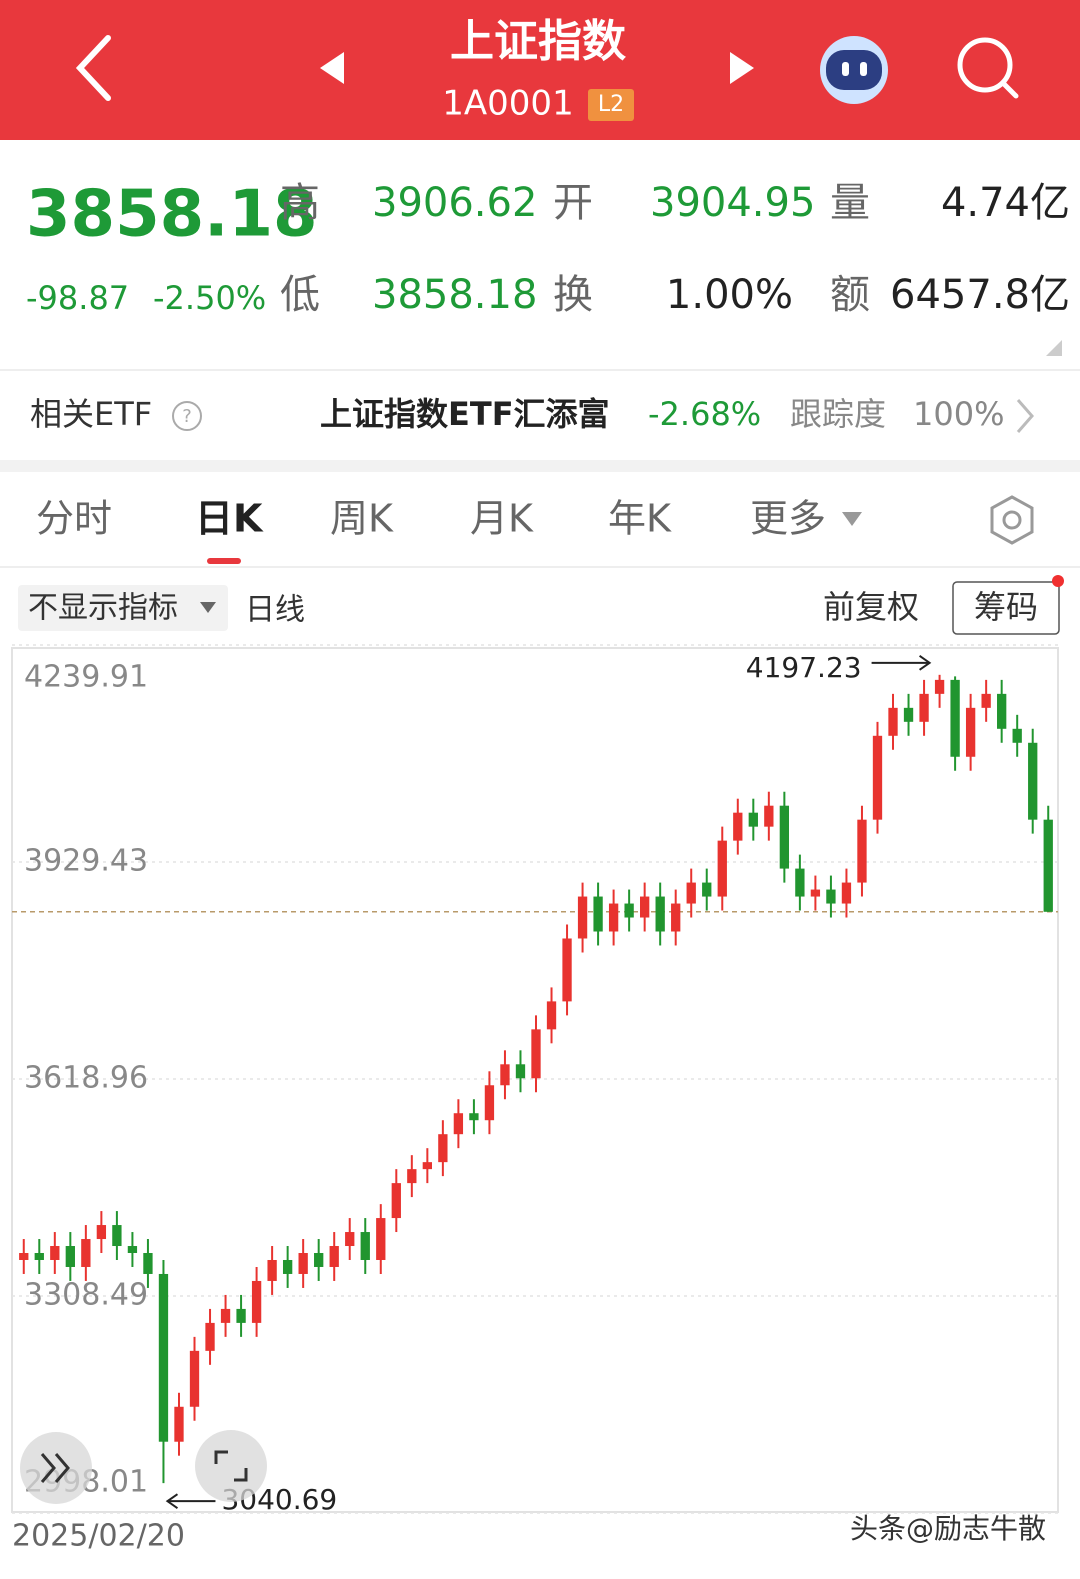 This screenshot has width=1080, height=1579. Describe the element at coordinates (91, 414) in the screenshot. I see `etf-label: 相关ETF` at that location.